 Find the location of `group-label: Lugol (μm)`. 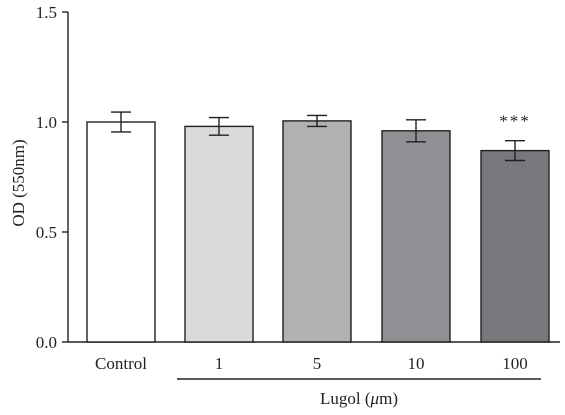

group-label: Lugol (μm) is located at coordinates (359, 398).